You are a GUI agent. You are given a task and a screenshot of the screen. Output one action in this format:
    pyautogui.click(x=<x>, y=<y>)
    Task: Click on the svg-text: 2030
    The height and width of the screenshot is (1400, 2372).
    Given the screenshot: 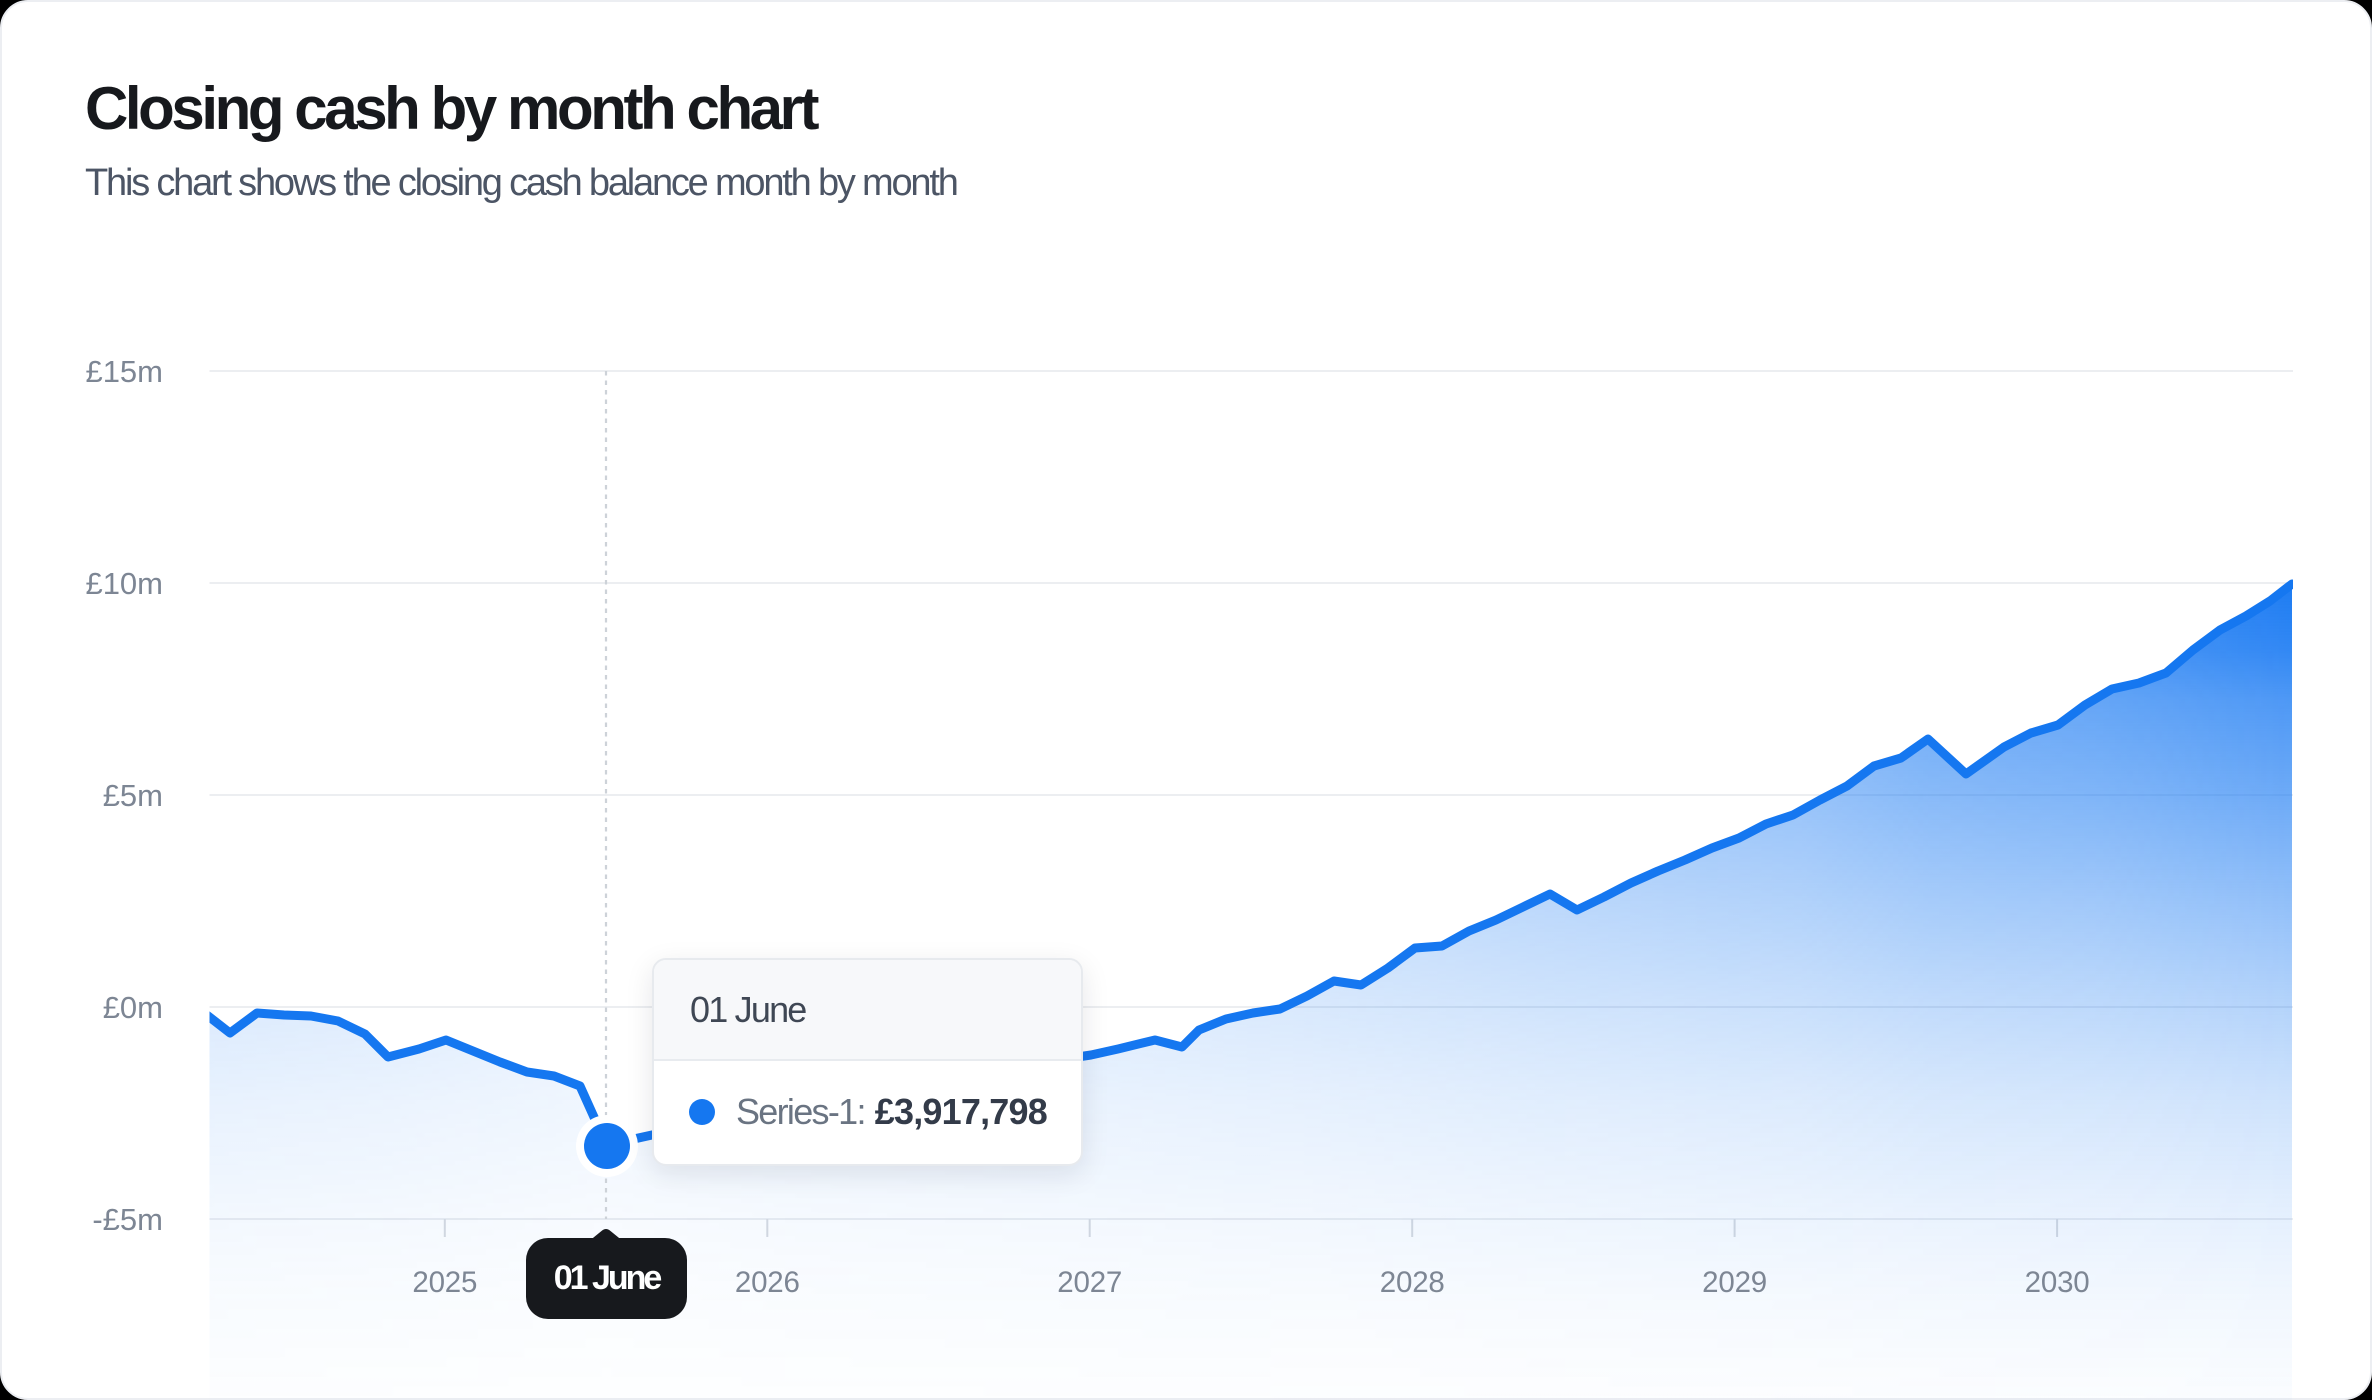 What is the action you would take?
    pyautogui.click(x=2057, y=1282)
    